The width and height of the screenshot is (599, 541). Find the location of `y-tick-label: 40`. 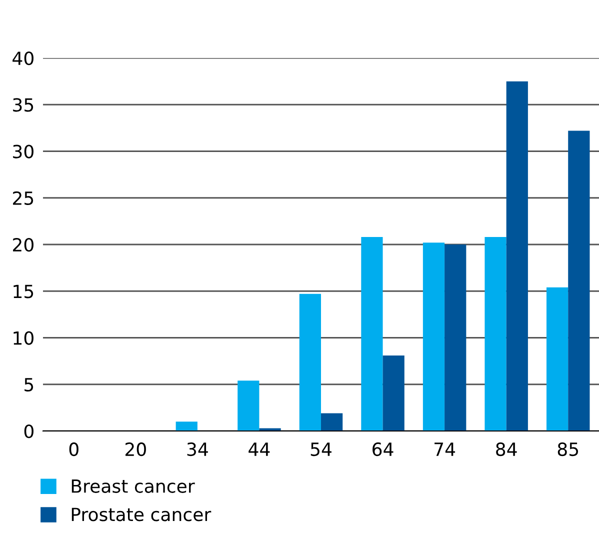

y-tick-label: 40 is located at coordinates (23, 58).